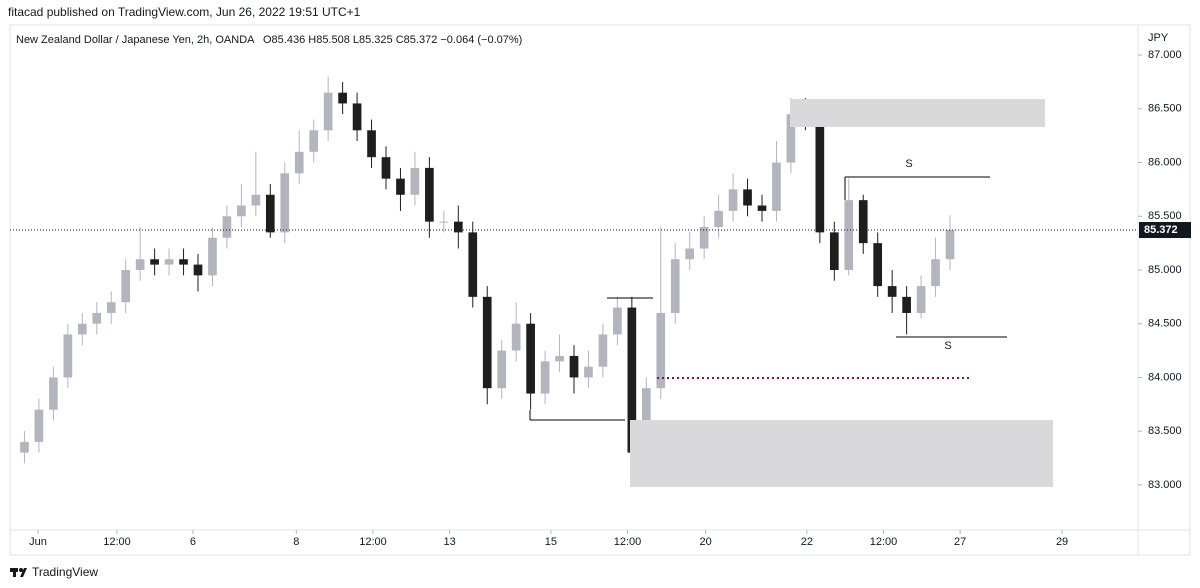 This screenshot has height=588, width=1200. What do you see at coordinates (1165, 377) in the screenshot?
I see `y-tick-label: 84.000` at bounding box center [1165, 377].